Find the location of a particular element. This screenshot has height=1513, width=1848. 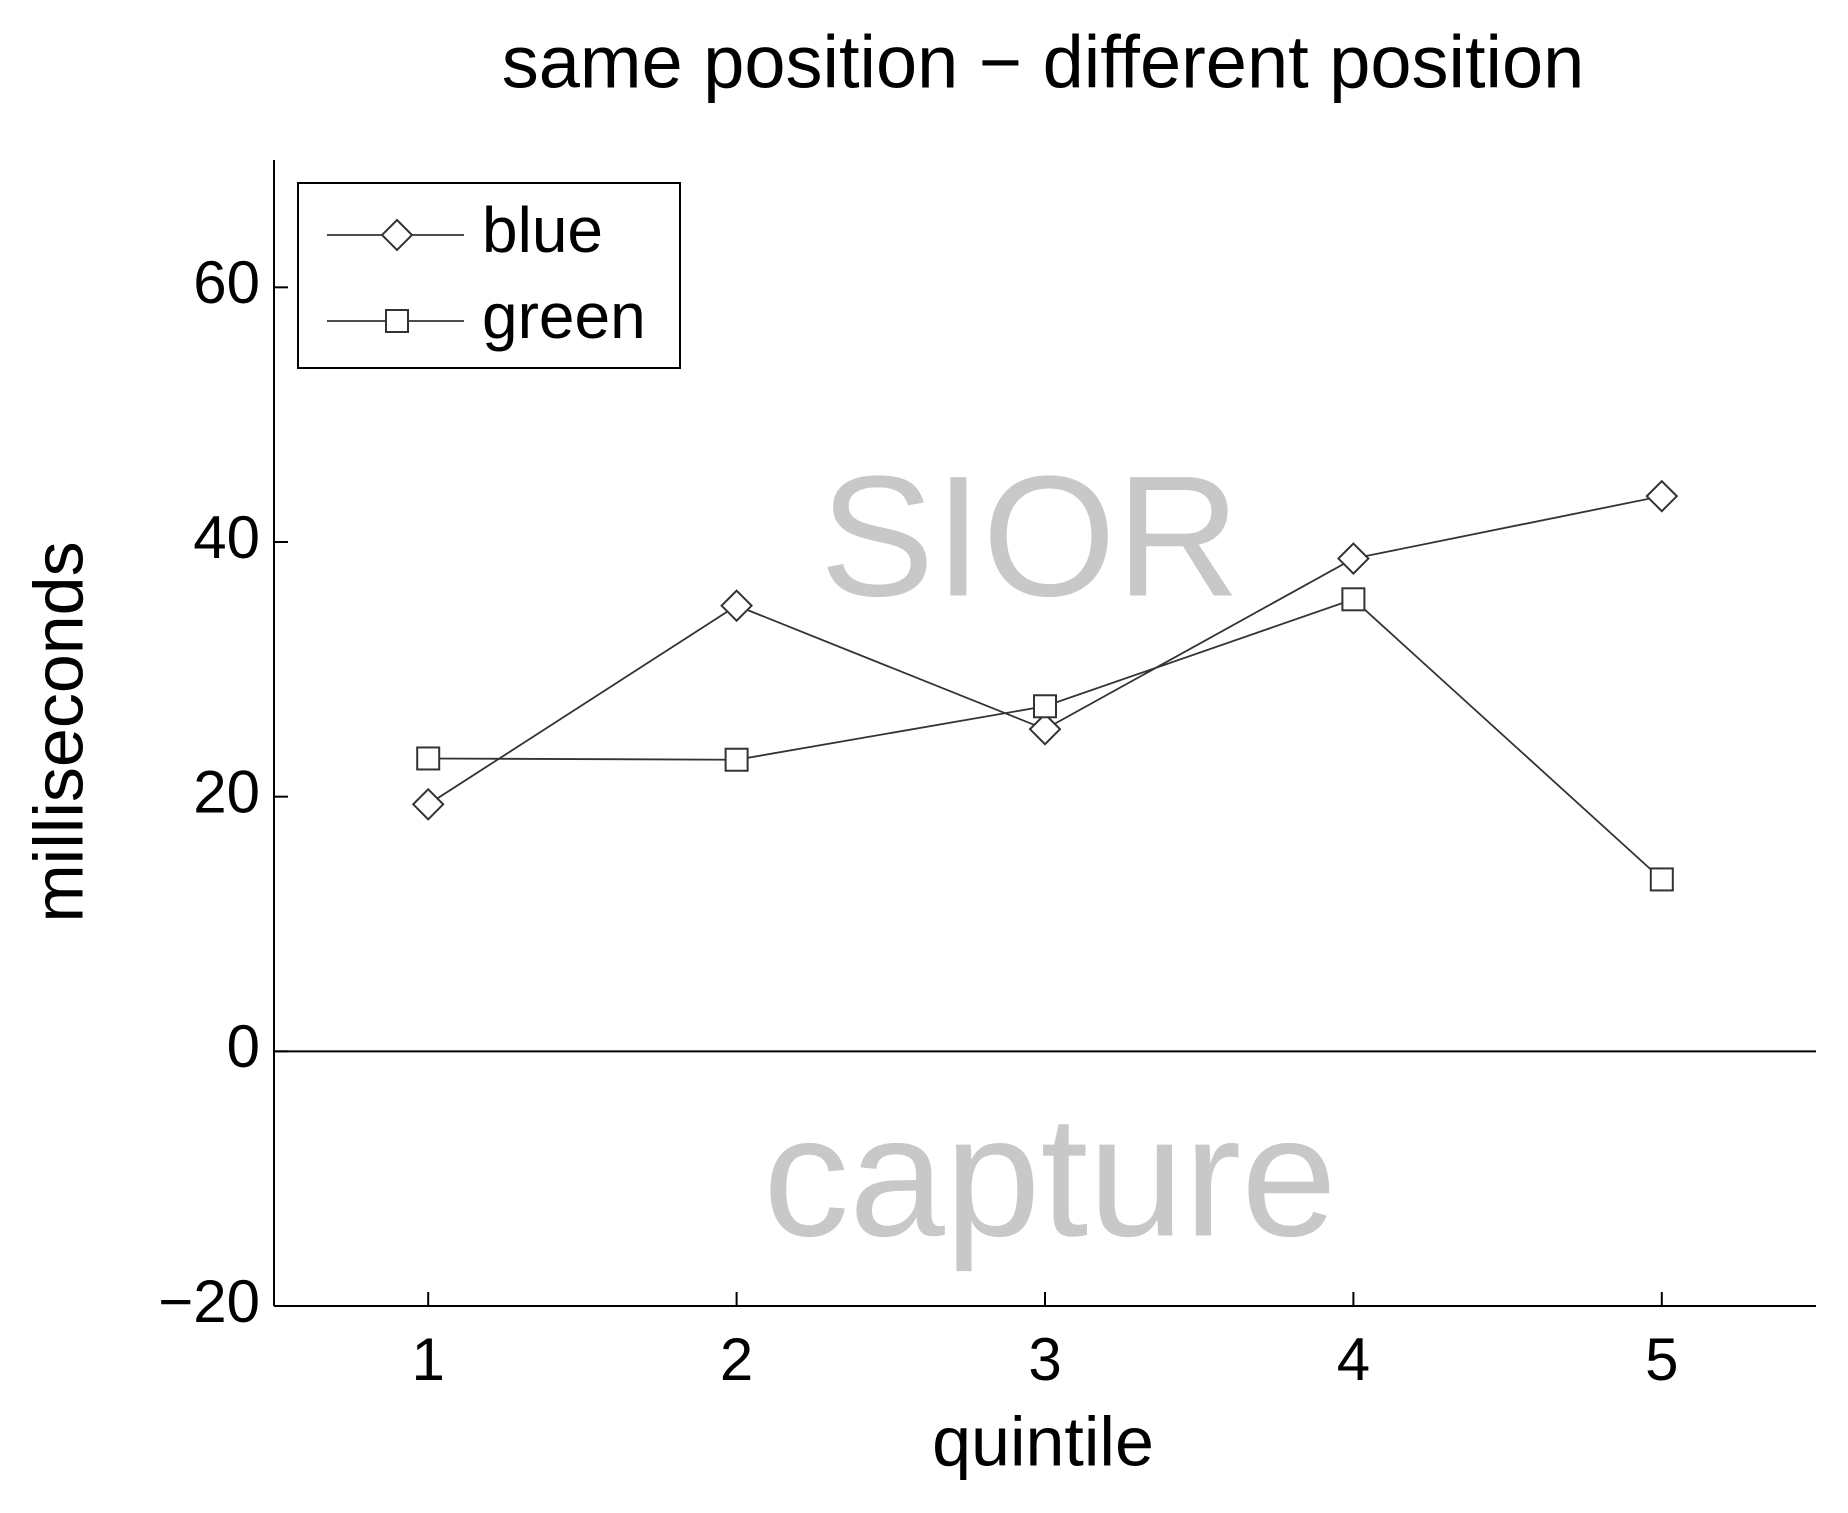

y-tick-label: 60 is located at coordinates (226, 282).